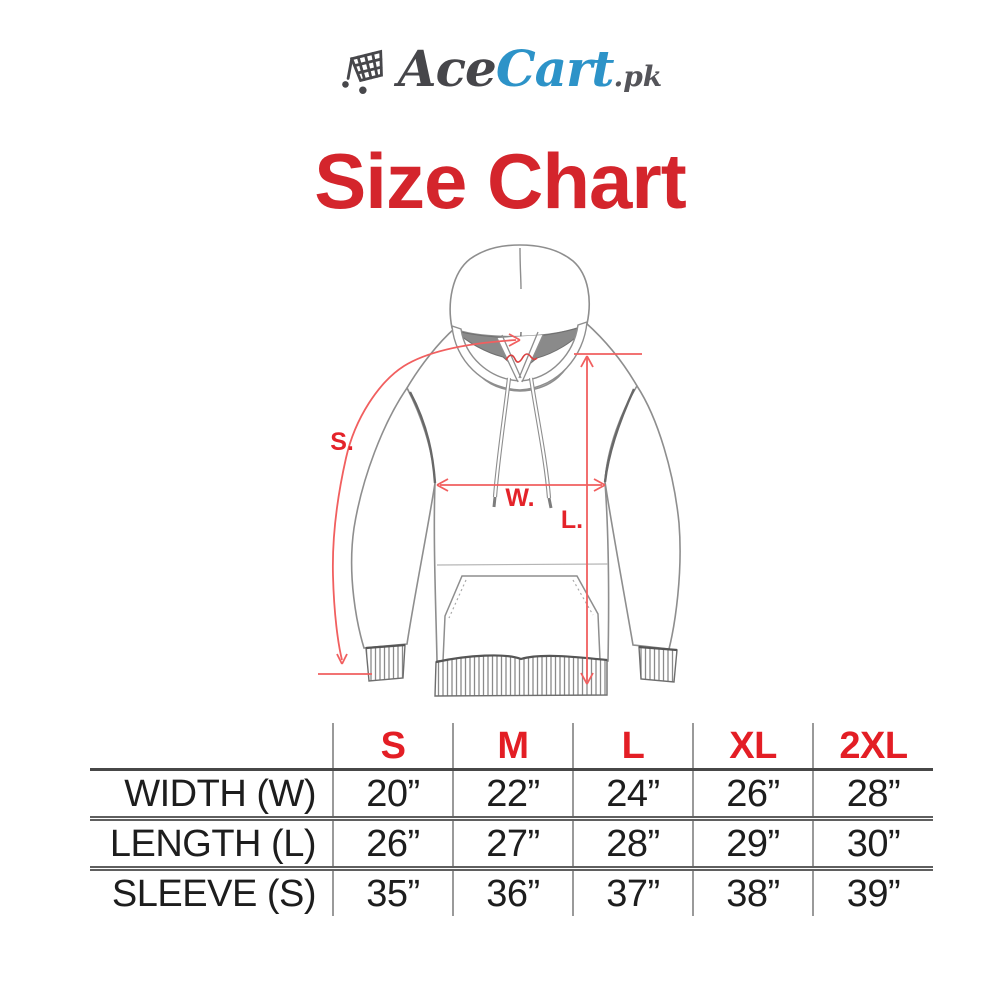  I want to click on width-measure-label: W., so click(519, 498).